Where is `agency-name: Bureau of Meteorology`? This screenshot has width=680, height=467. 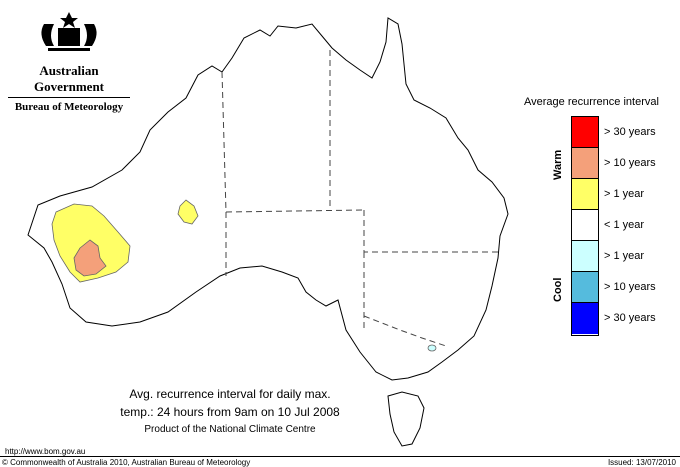
agency-name: Bureau of Meteorology is located at coordinates (69, 107).